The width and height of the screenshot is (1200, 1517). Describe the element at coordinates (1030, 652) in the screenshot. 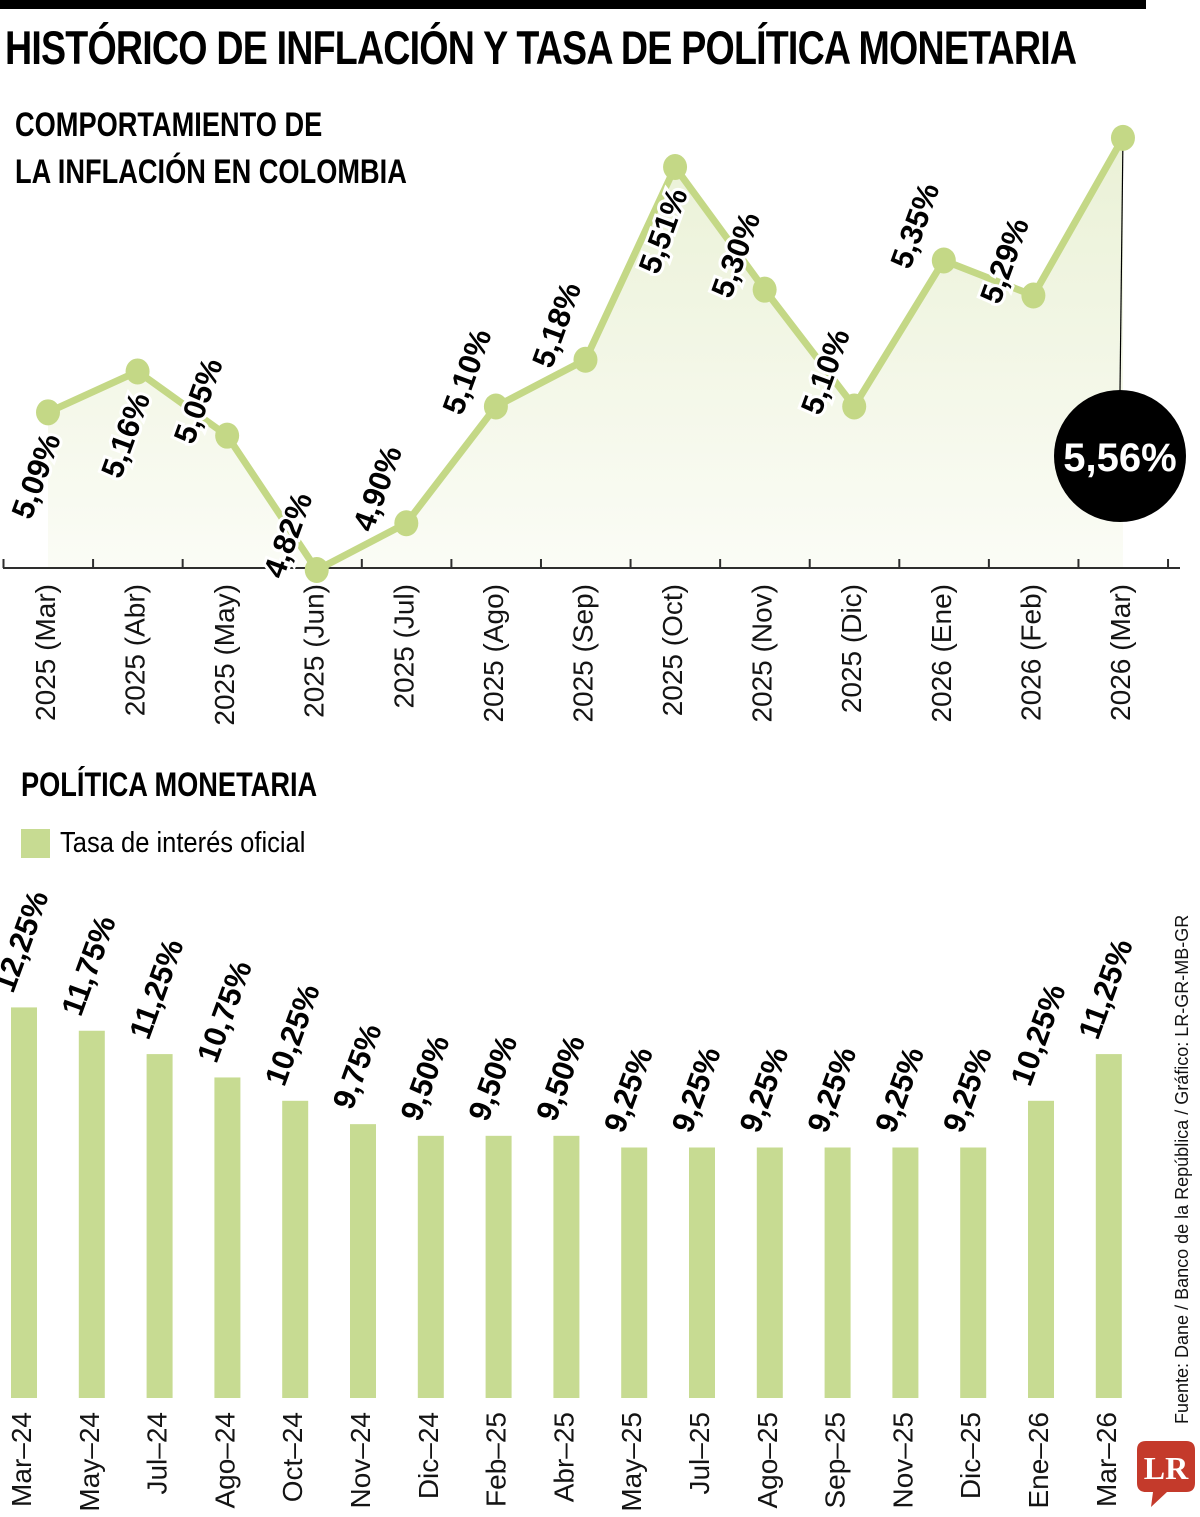

I see `inflation-x-label: 2026 (Feb)` at that location.